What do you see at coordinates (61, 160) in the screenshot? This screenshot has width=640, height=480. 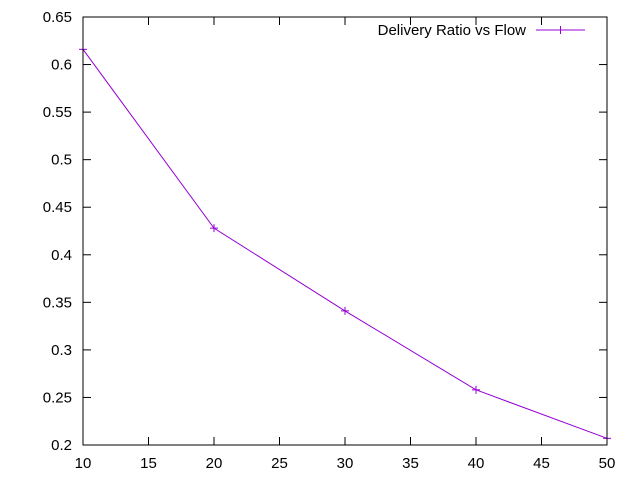 I see `y-tick-label: 0.5` at bounding box center [61, 160].